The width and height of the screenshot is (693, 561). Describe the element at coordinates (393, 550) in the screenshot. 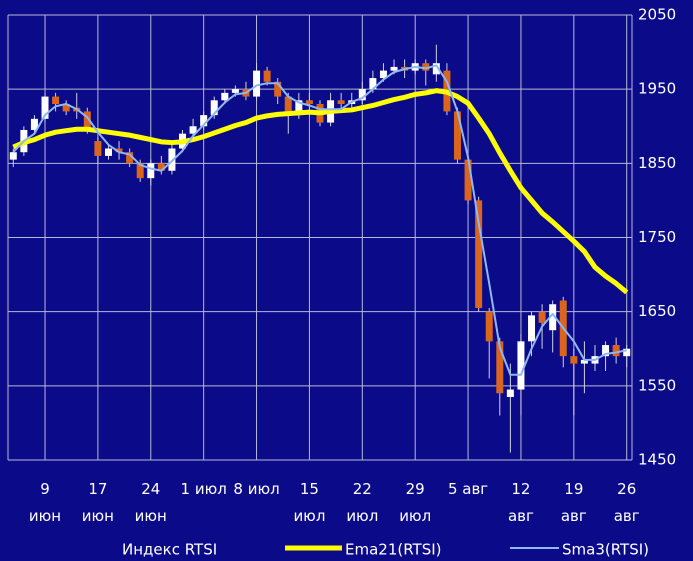

I see `legend-label: Ema21(RTSI)` at that location.